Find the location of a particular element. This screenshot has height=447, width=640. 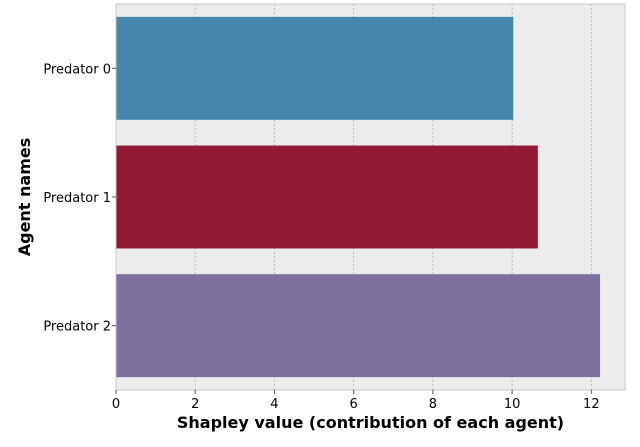

x-axis-ticks: 0 2 4 6 8 10 12 is located at coordinates (356, 401).